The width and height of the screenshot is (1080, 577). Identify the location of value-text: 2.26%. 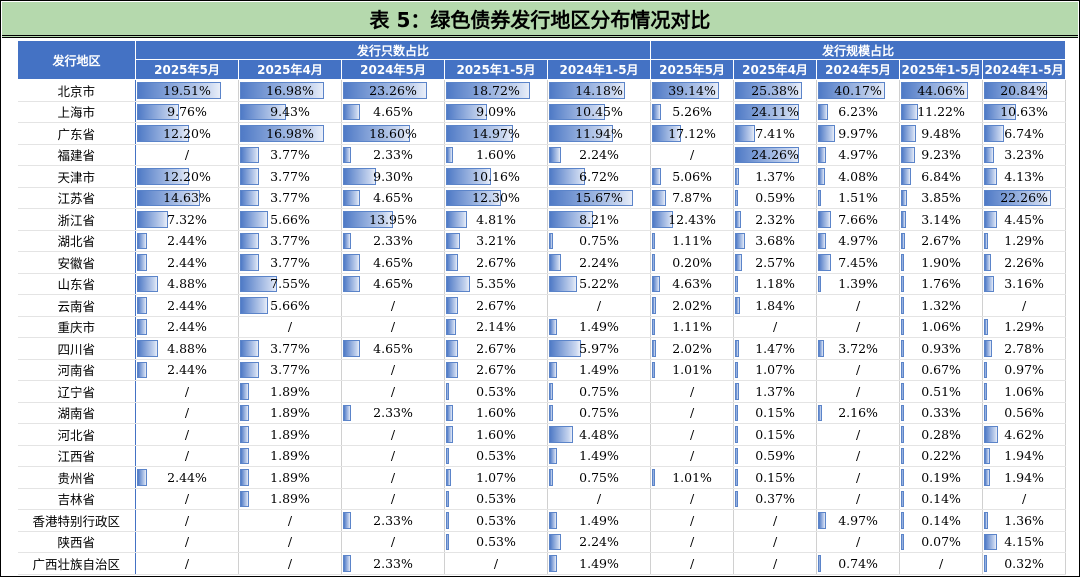
(1024, 262).